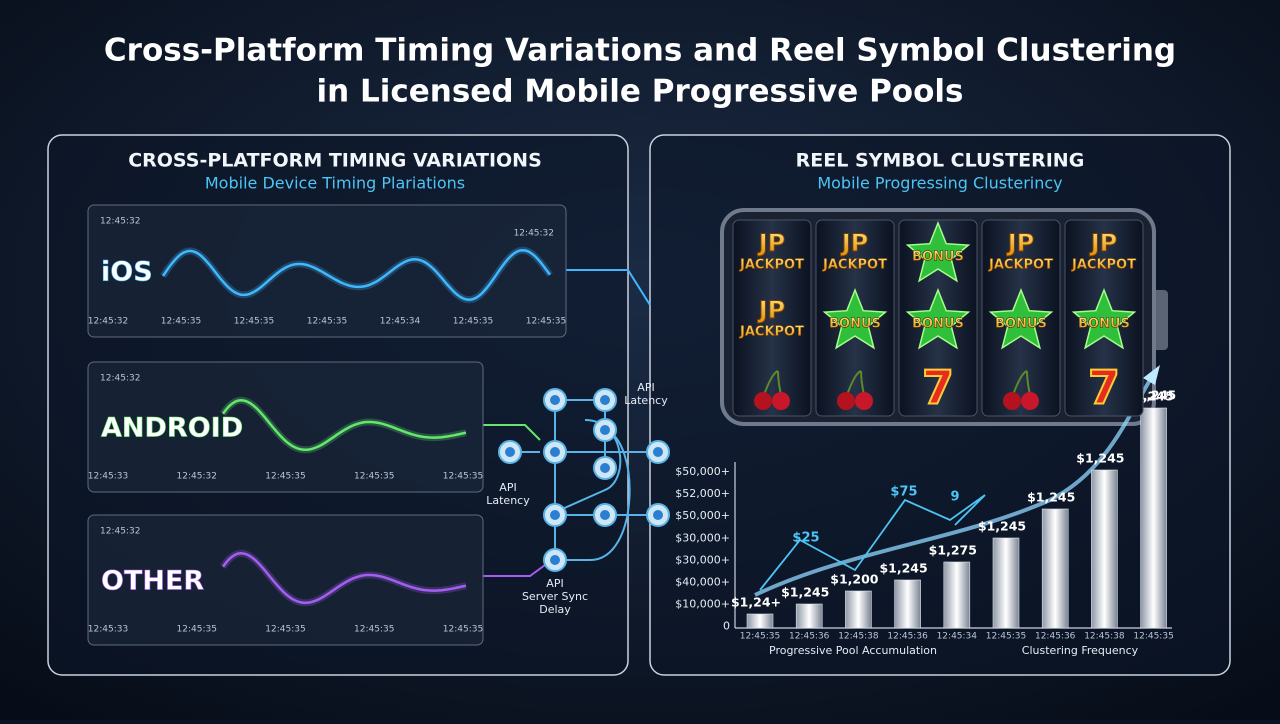 Image resolution: width=1280 pixels, height=724 pixels. What do you see at coordinates (756, 602) in the screenshot?
I see `bar-label: $1,24+` at bounding box center [756, 602].